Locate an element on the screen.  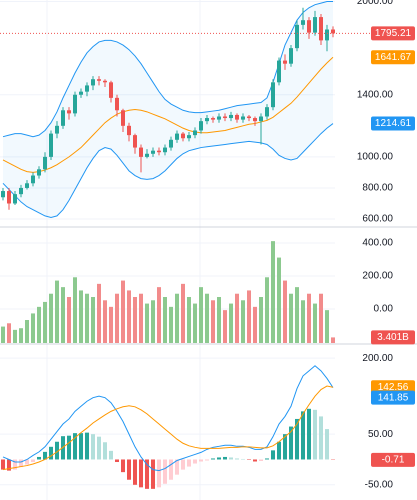
y-tick-label: 1400.00 is located at coordinates (375, 94).